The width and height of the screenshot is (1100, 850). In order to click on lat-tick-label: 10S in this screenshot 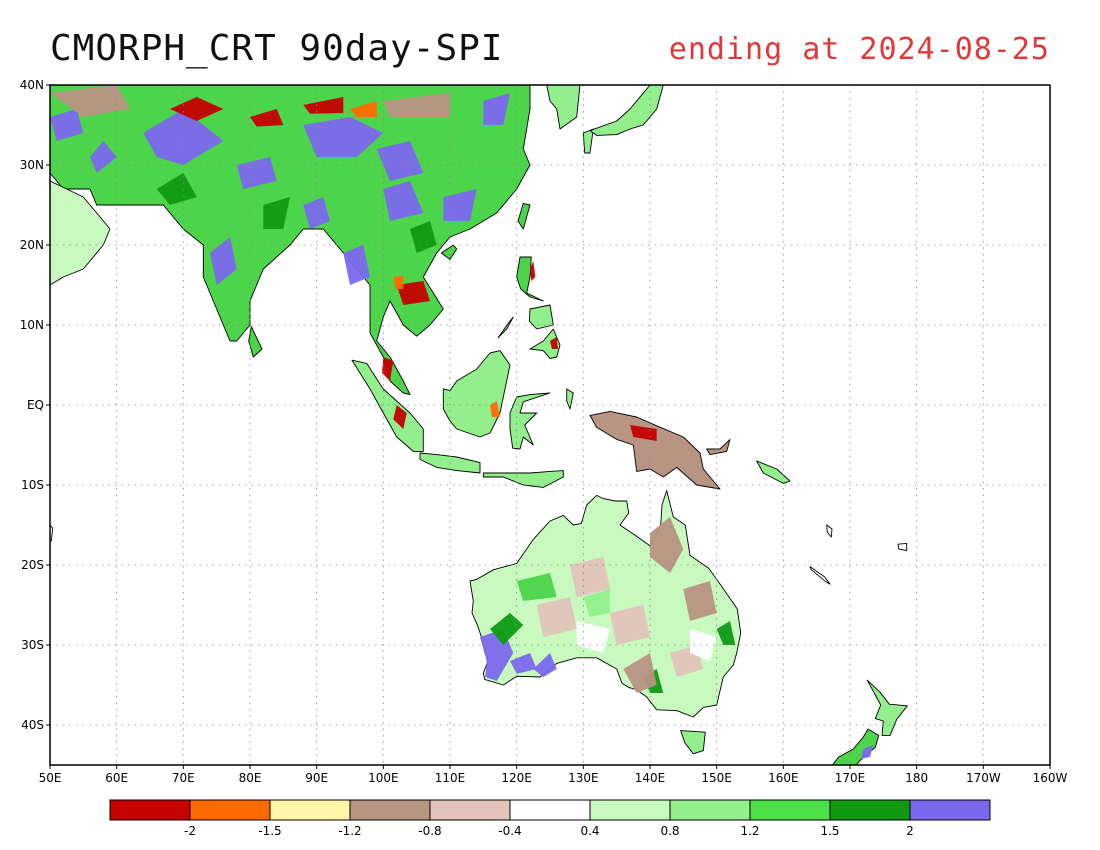, I will do `click(32, 485)`.